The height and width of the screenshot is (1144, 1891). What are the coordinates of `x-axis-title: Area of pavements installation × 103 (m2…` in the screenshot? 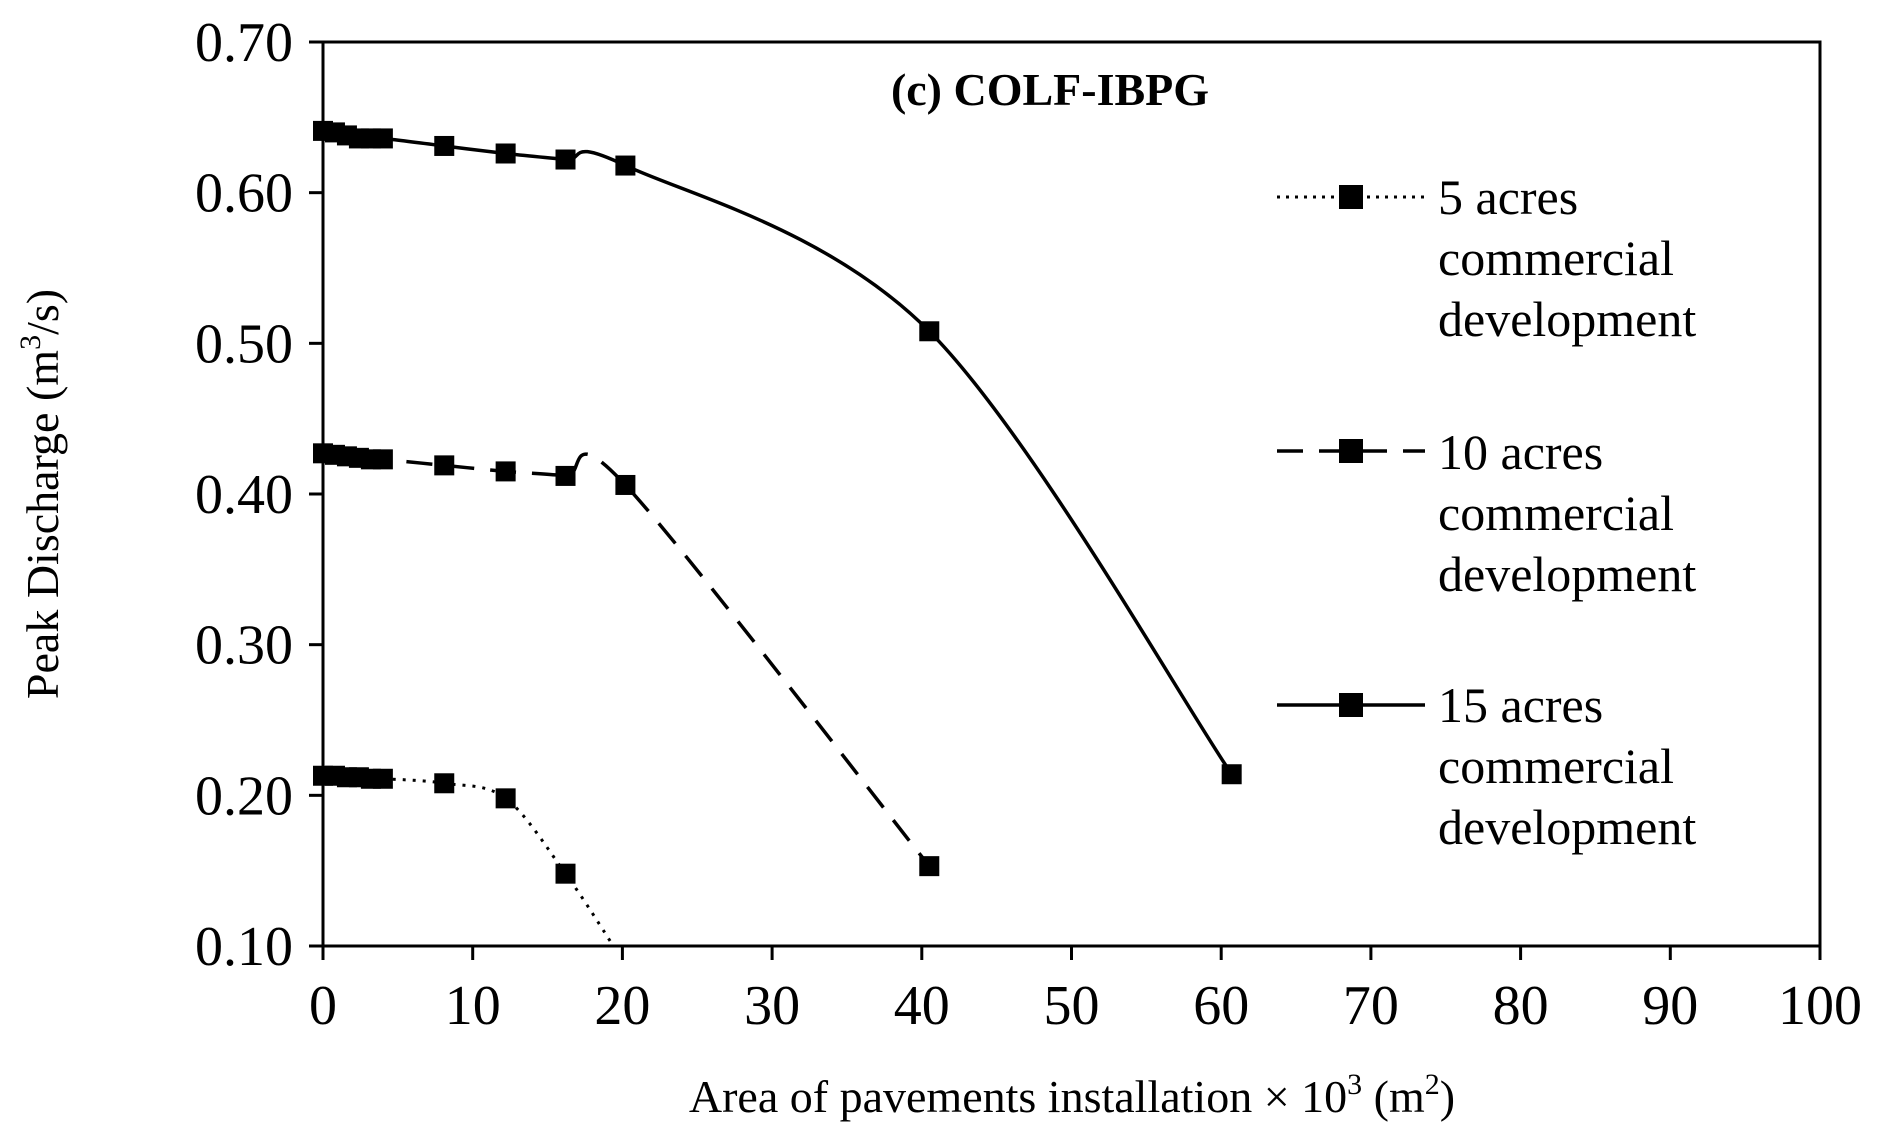 It's located at (1072, 1095).